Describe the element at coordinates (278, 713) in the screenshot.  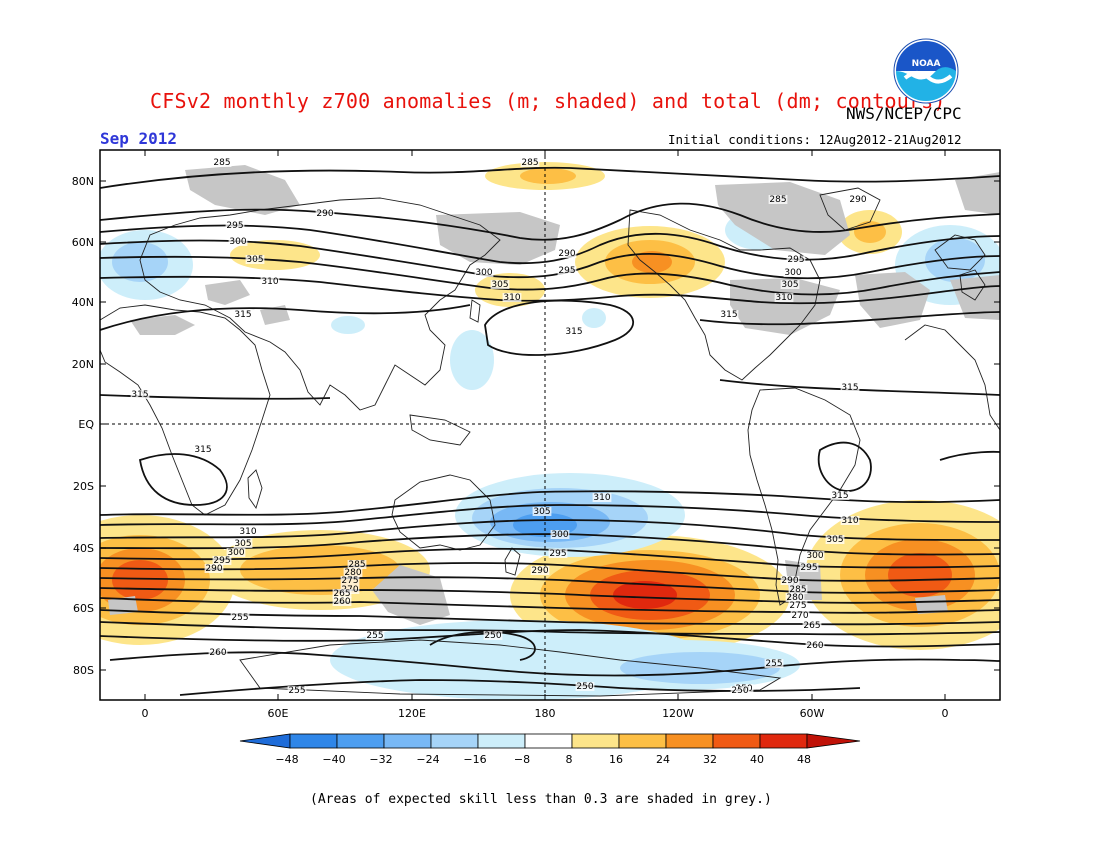
I see `lon-tick-label: 60E` at that location.